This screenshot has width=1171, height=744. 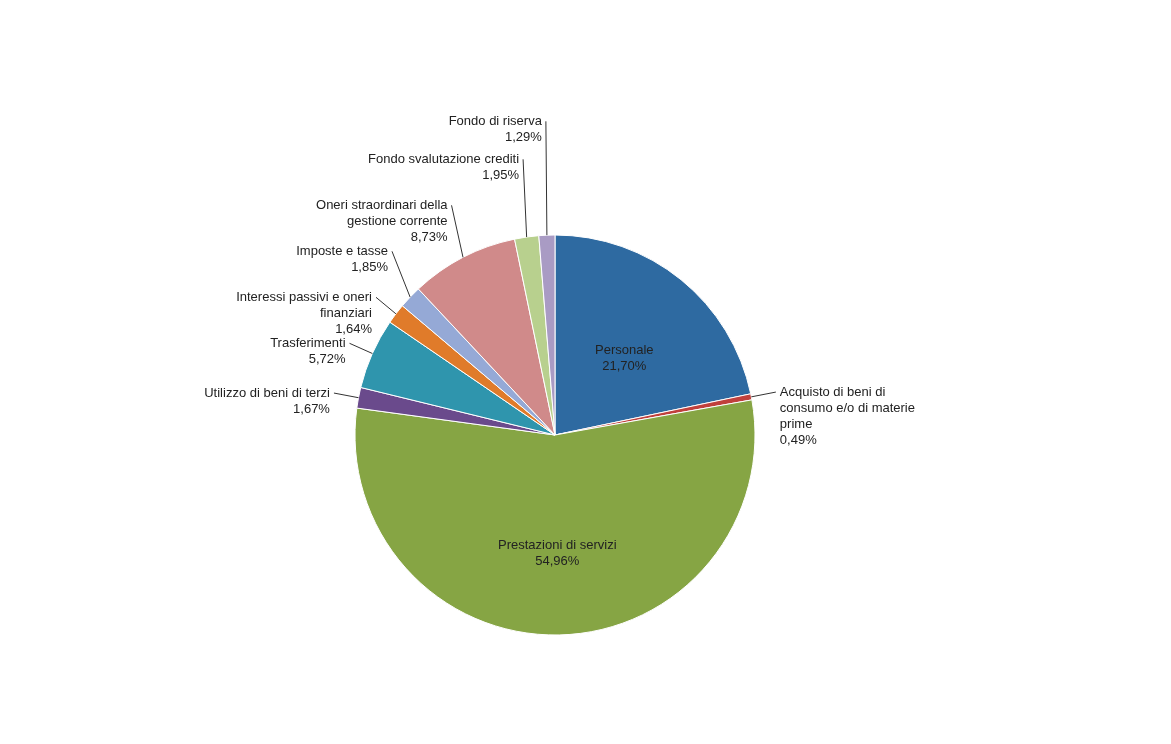 What do you see at coordinates (624, 349) in the screenshot?
I see `slice-label: Personale` at bounding box center [624, 349].